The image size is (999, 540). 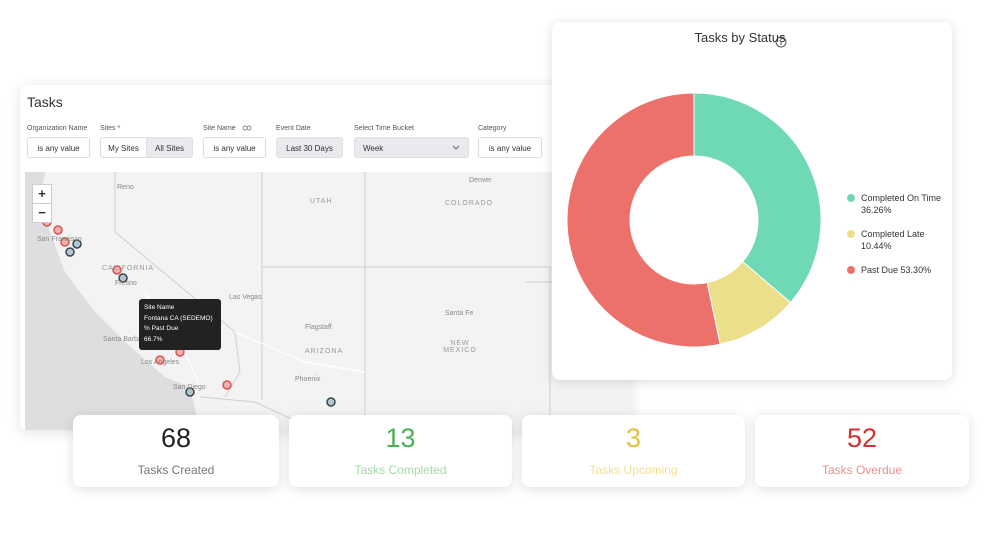 I want to click on tooltip-line: Site Name, so click(x=159, y=307).